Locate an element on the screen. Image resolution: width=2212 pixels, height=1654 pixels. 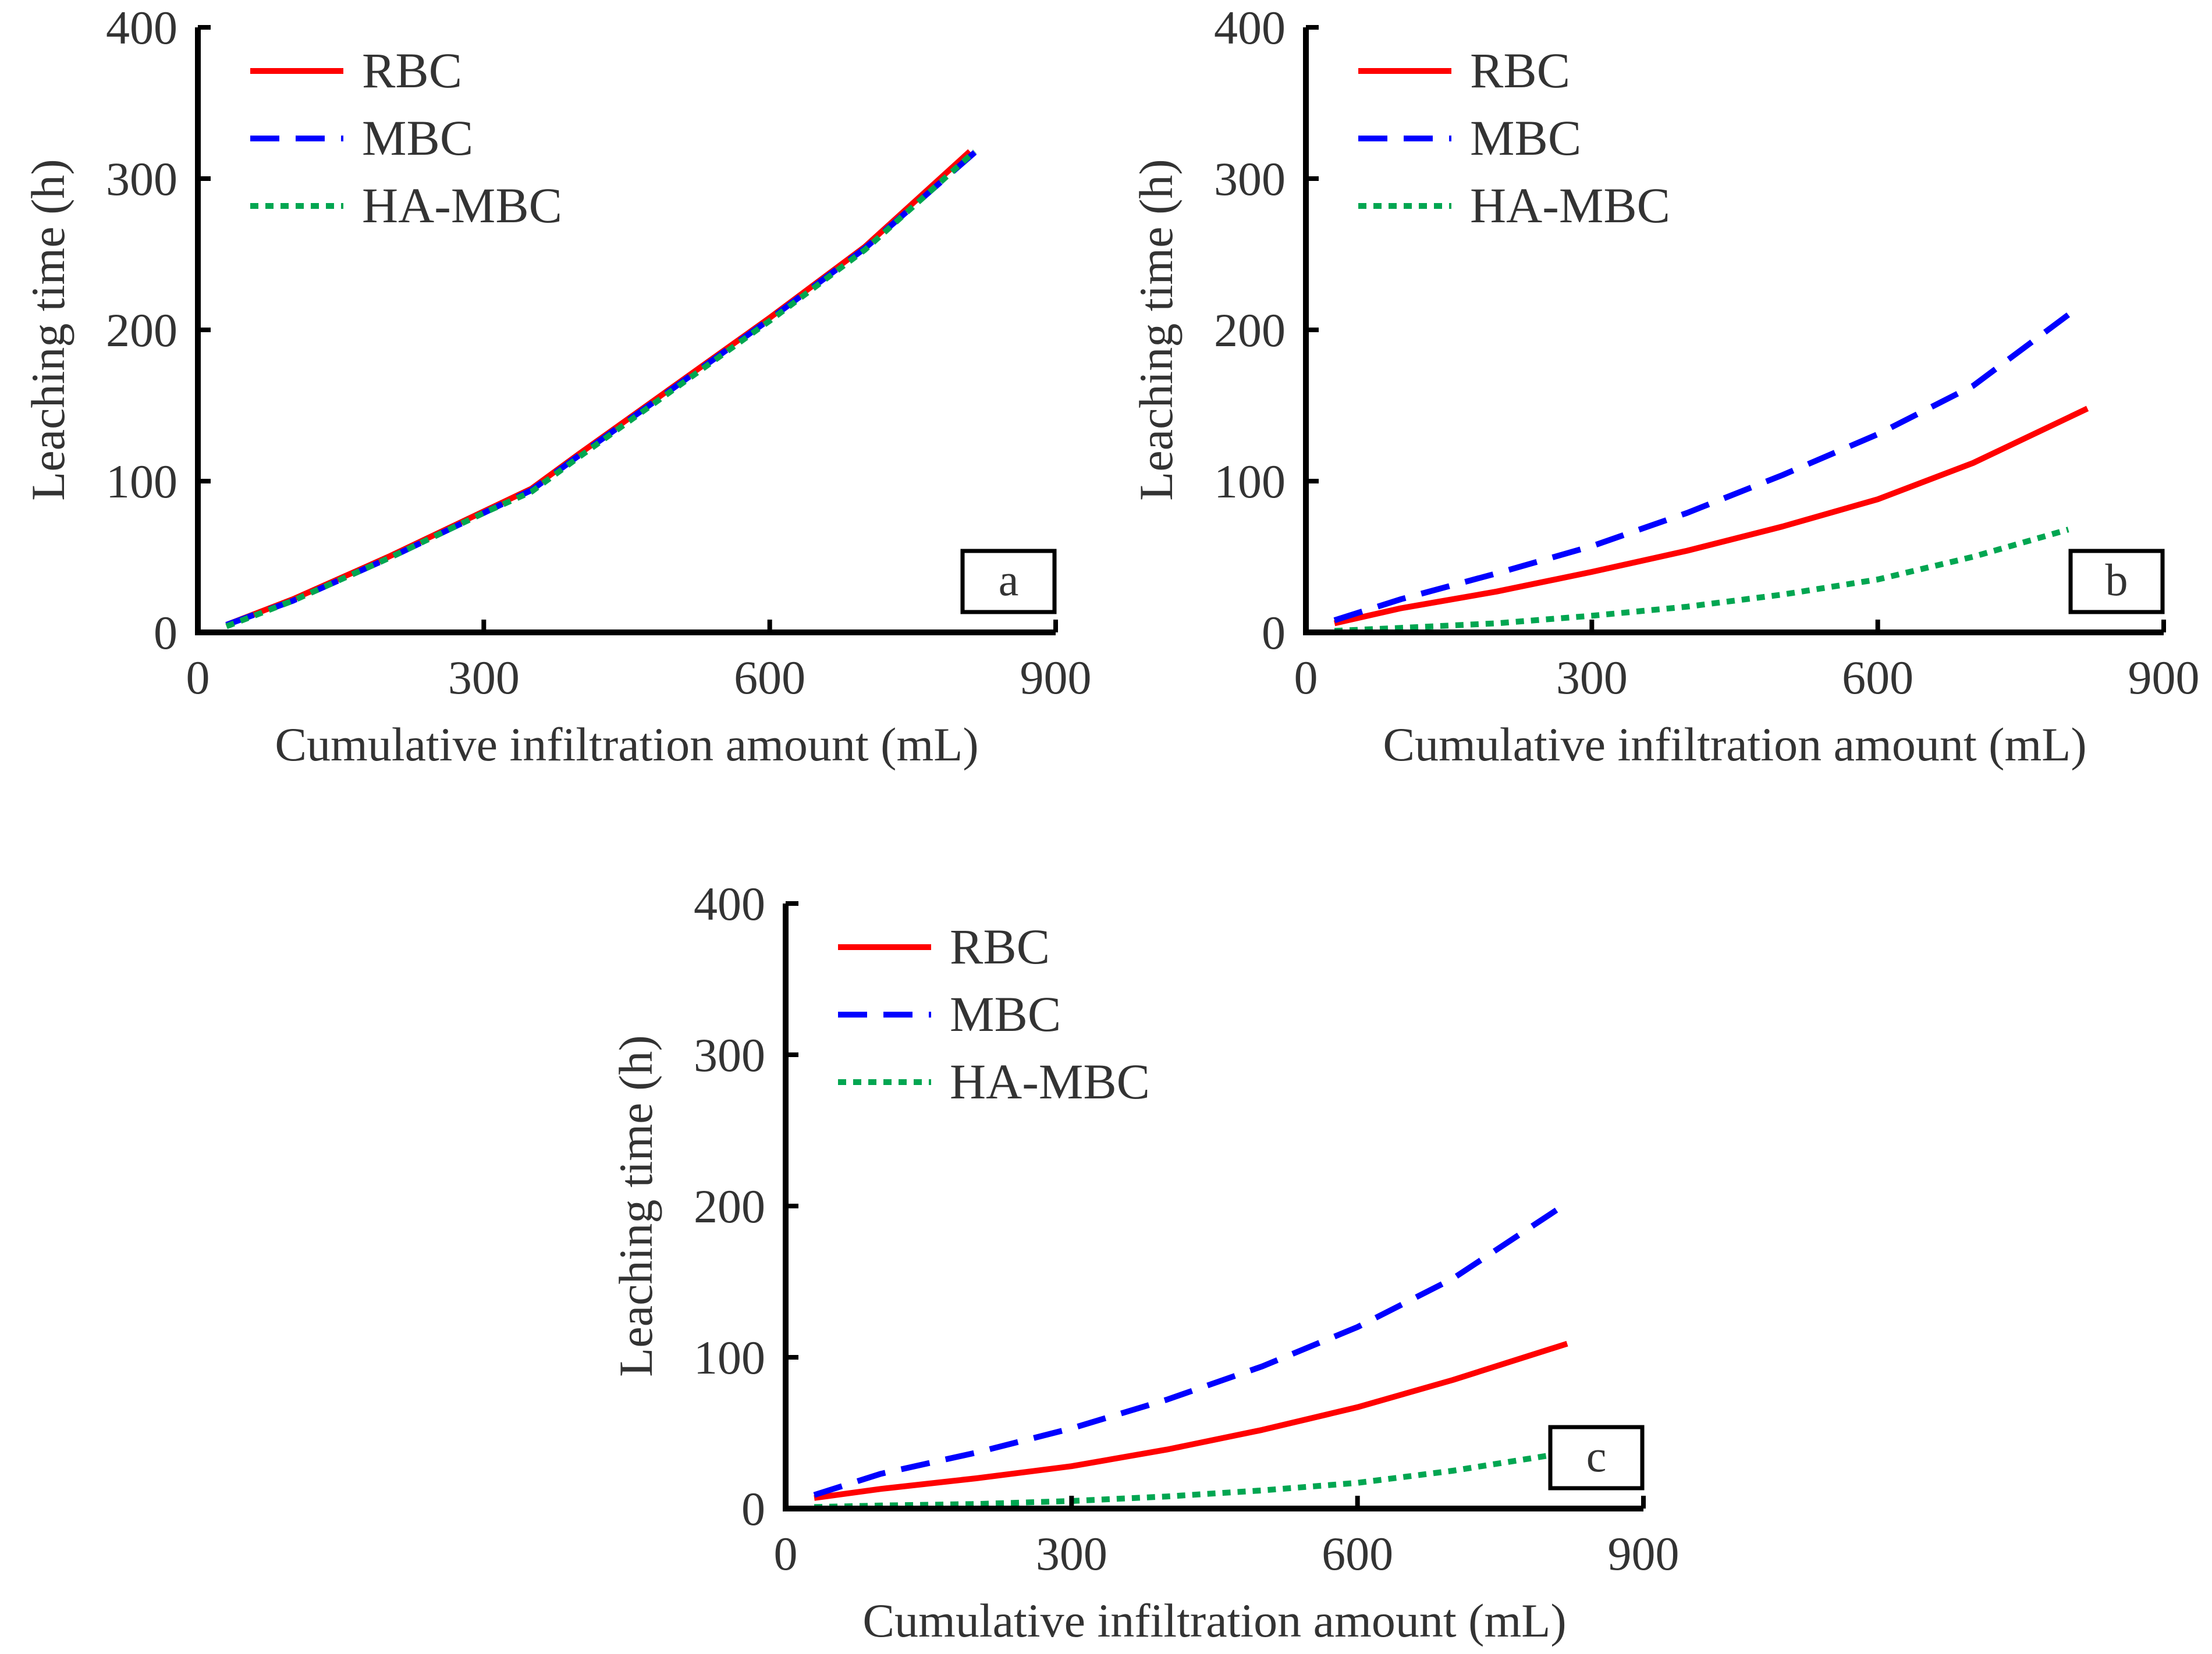
panel-label: a is located at coordinates (1009, 579).